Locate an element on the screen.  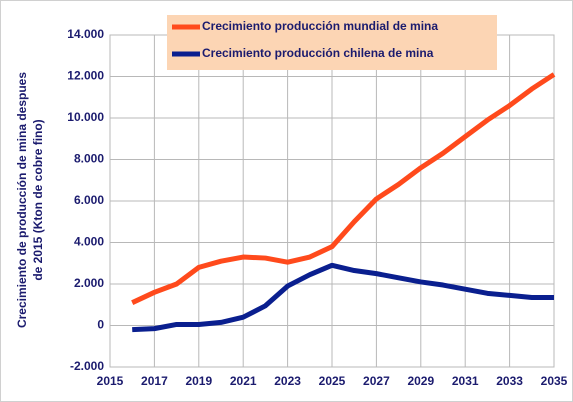
x-tick-label: 2023 is located at coordinates (287, 381).